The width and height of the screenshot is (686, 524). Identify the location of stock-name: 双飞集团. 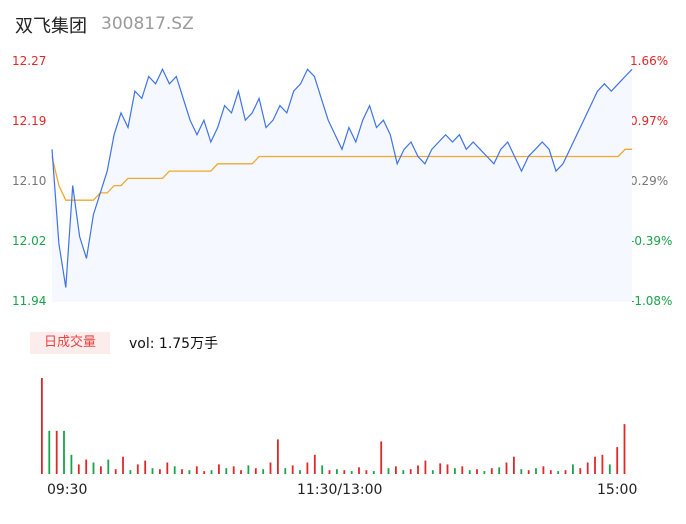
(51, 26).